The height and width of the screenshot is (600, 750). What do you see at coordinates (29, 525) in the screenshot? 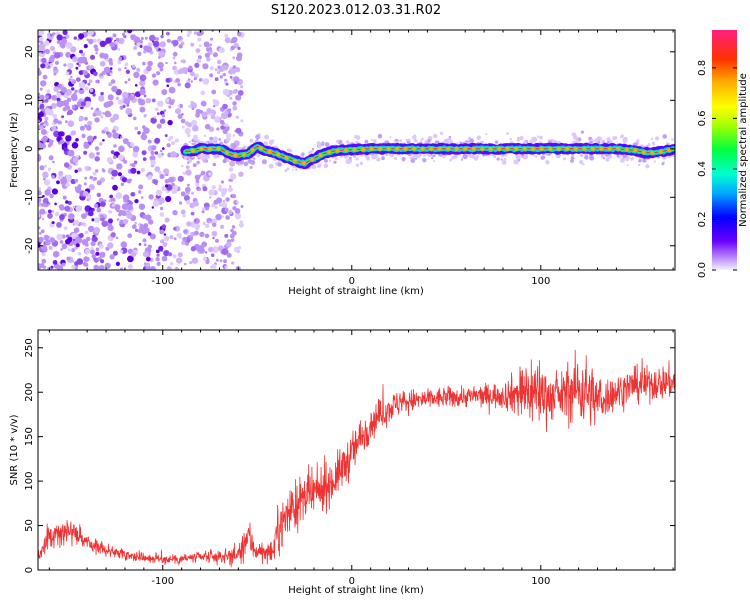
I see `snr-ytick-label: 50` at bounding box center [29, 525].